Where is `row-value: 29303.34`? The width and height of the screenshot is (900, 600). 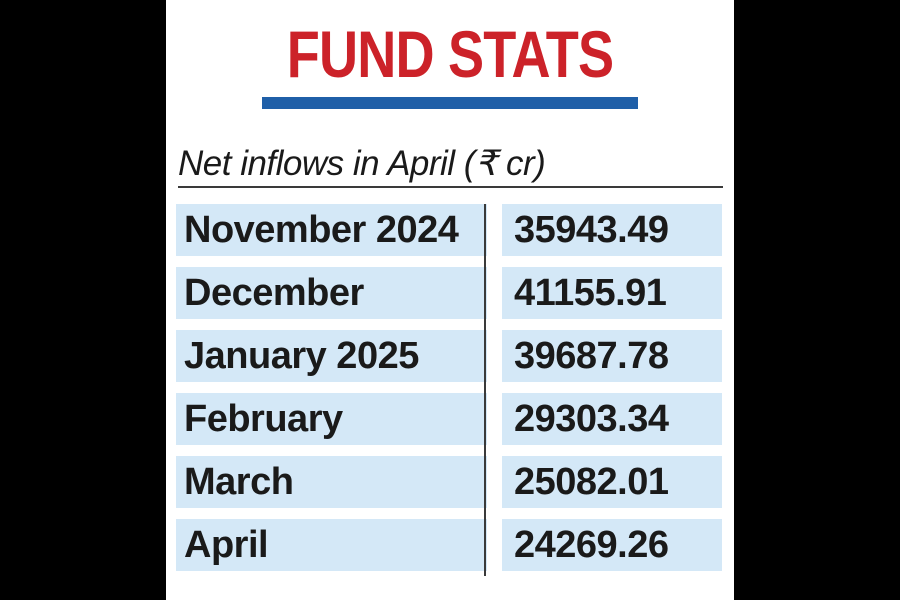 row-value: 29303.34 is located at coordinates (612, 419).